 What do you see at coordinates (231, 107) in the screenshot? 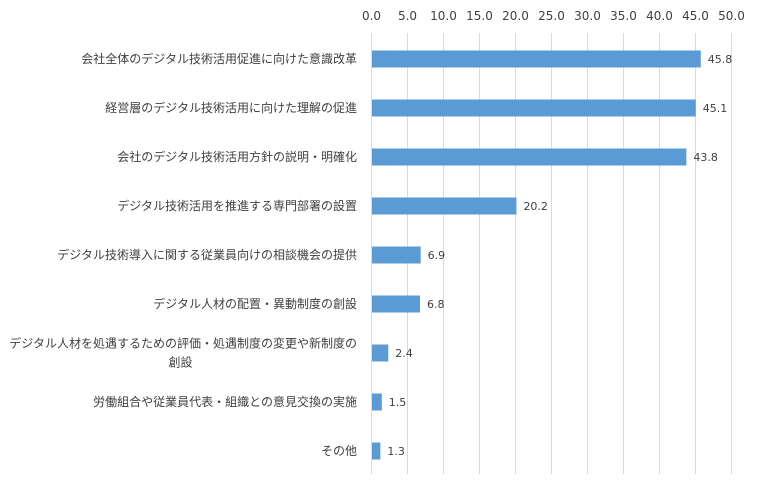
I see `category-label: 経営層のデジタル技術活用に向けた理解の促進` at bounding box center [231, 107].